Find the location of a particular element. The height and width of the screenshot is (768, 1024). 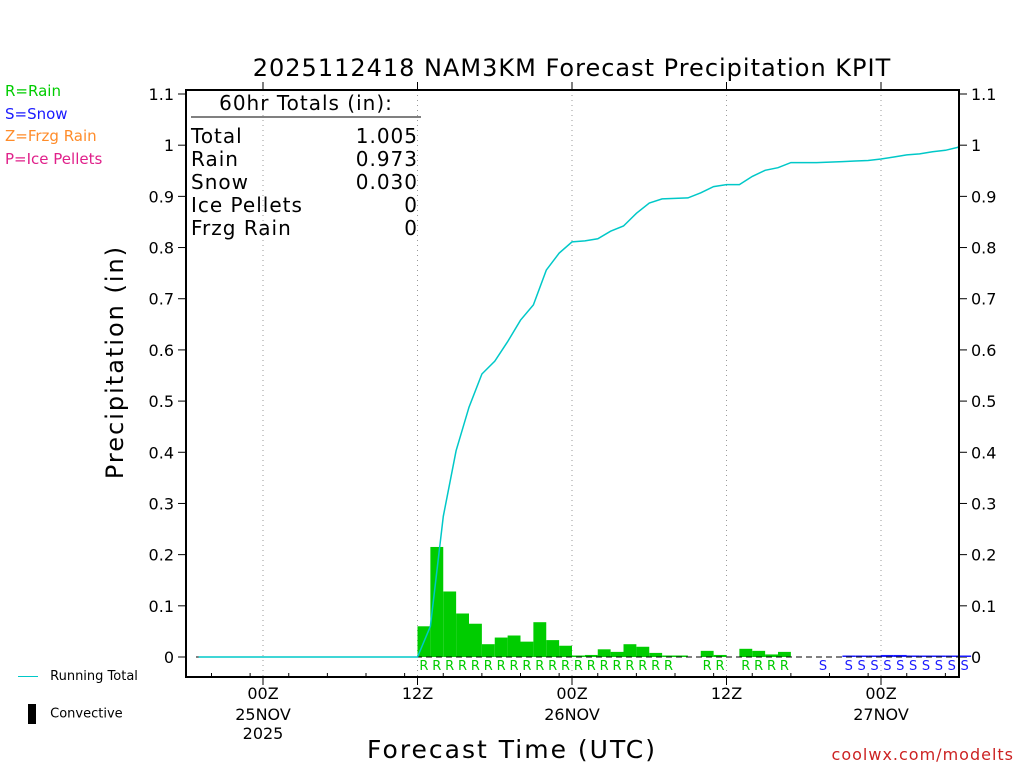

ptype-code-h28: R is located at coordinates (617, 666).